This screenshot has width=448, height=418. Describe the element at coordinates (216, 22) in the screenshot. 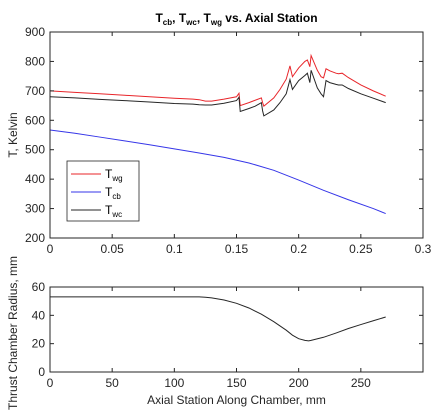

I see `title-subscript: wg` at that location.